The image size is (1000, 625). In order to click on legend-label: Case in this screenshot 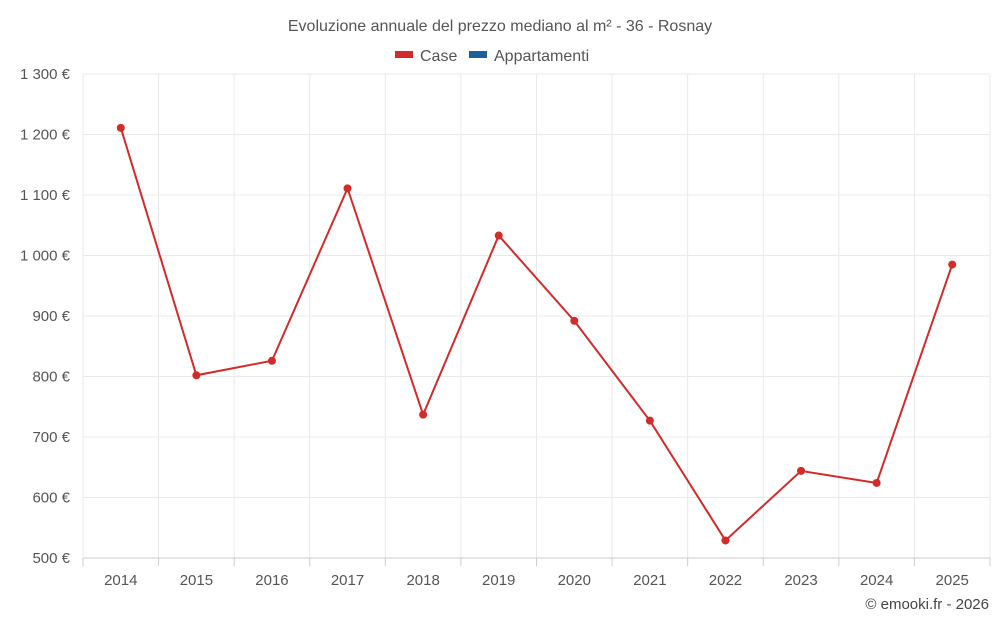, I will do `click(438, 56)`.